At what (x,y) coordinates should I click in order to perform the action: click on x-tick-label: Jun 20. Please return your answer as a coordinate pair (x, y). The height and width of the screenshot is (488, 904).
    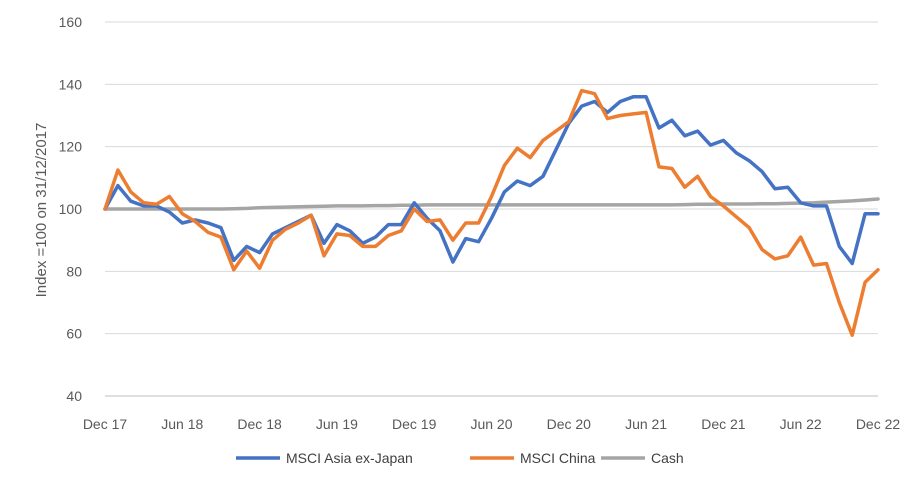
    Looking at the image, I should click on (491, 424).